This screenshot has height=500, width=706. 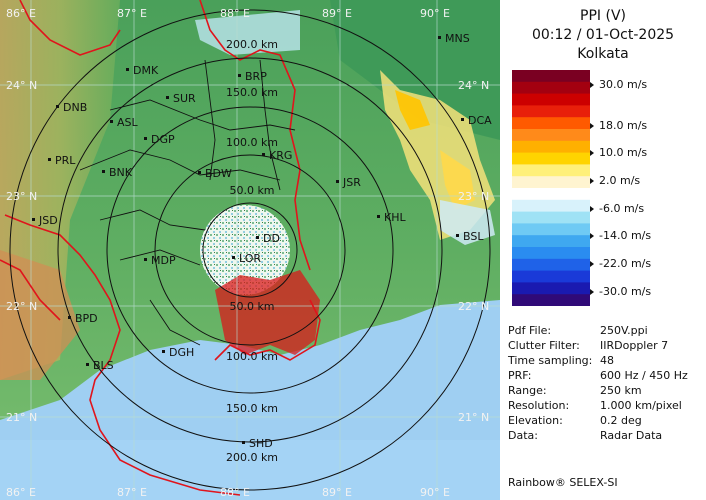 What do you see at coordinates (607, 360) in the screenshot?
I see `info-value: 48` at bounding box center [607, 360].